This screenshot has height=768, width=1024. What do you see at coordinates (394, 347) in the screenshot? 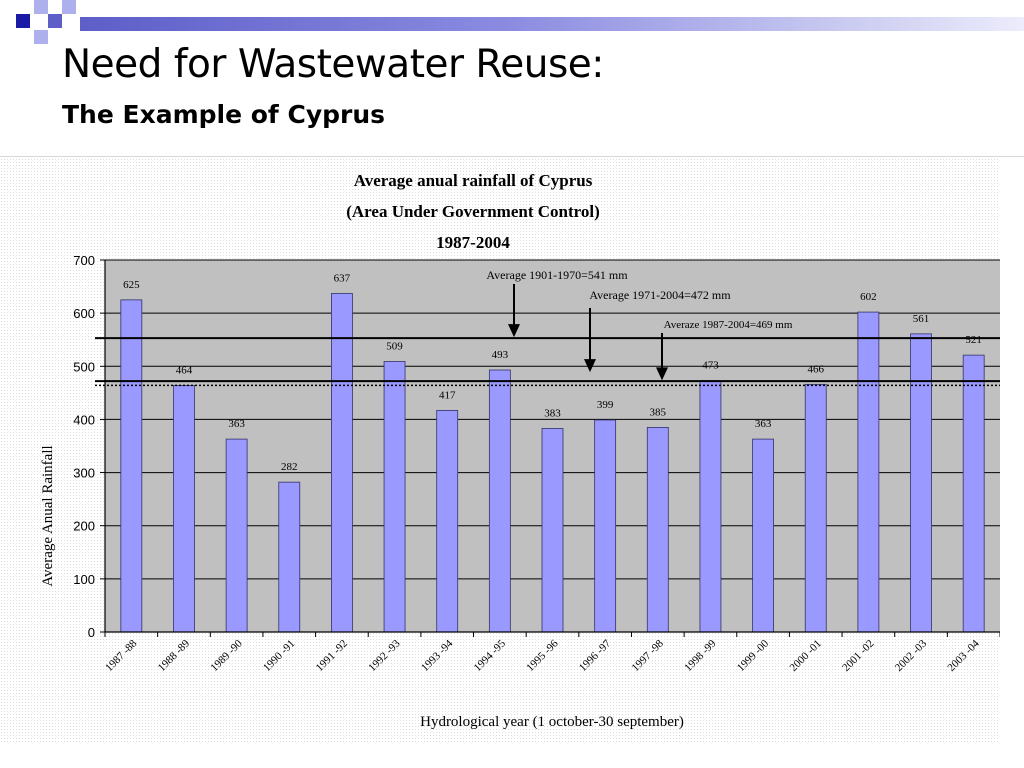
I see `bar-data-label: 509` at bounding box center [394, 347].